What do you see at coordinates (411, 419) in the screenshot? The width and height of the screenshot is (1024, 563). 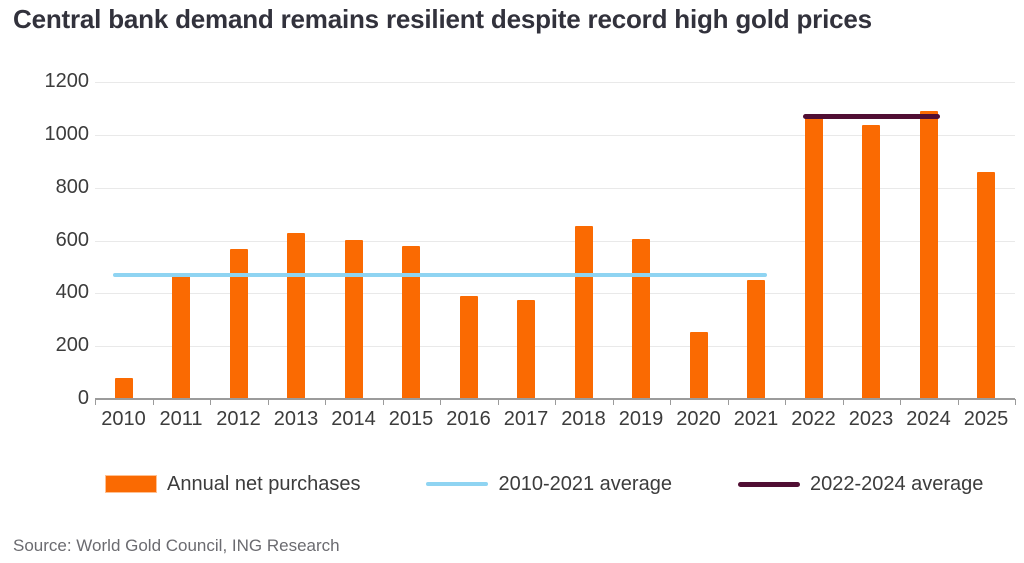 I see `x-tick-label-2015: 2015` at bounding box center [411, 419].